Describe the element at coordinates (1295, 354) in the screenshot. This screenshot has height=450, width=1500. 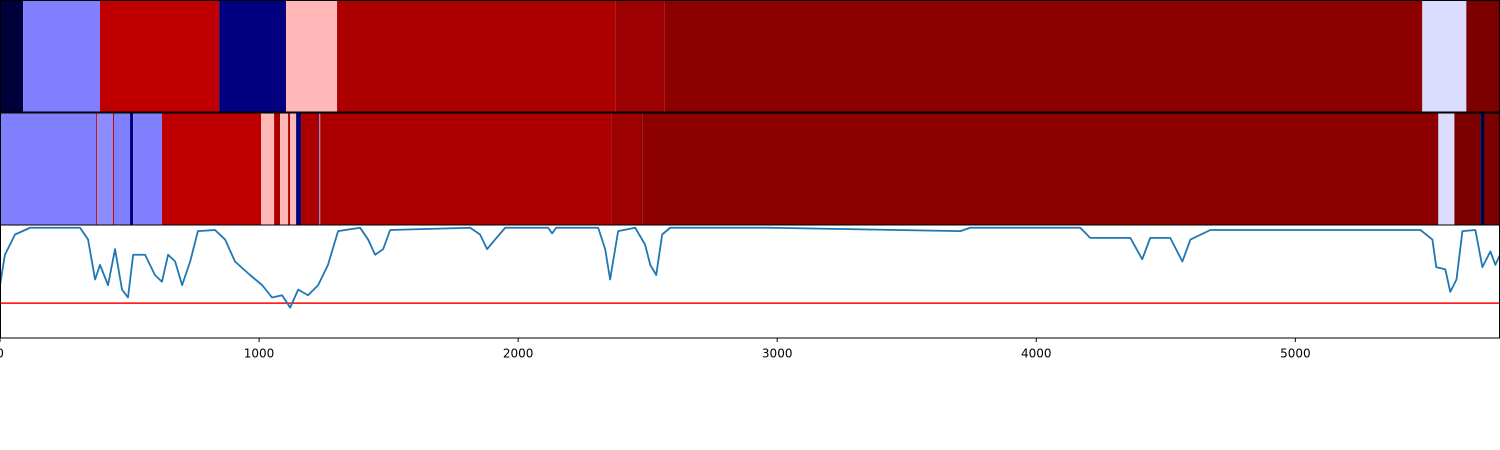
I see `x-tick-label: 5000` at that location.